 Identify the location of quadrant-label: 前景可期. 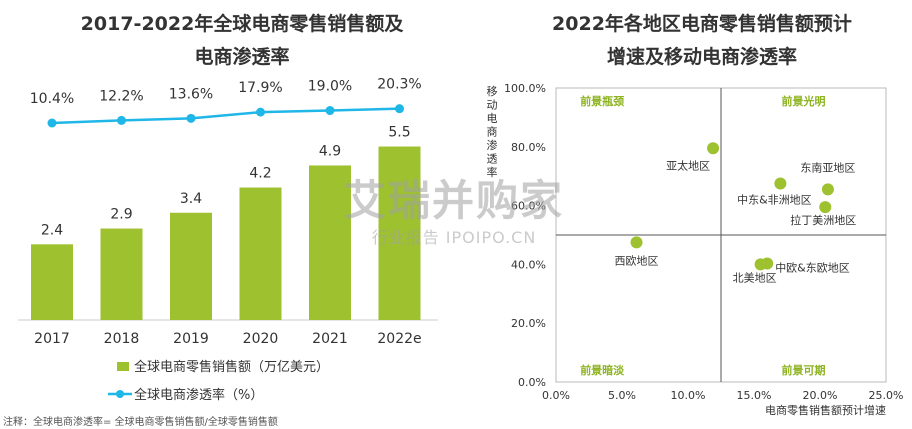
(804, 370).